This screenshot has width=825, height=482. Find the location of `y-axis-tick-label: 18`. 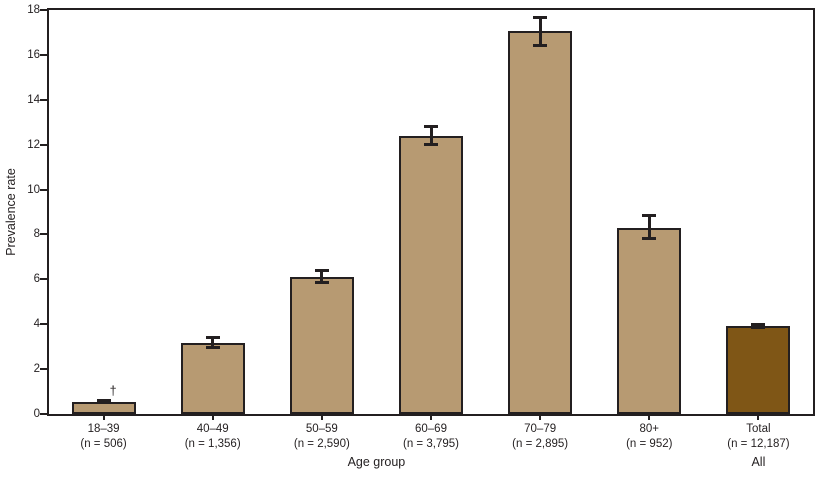

y-axis-tick-label: 18 is located at coordinates (33, 10).